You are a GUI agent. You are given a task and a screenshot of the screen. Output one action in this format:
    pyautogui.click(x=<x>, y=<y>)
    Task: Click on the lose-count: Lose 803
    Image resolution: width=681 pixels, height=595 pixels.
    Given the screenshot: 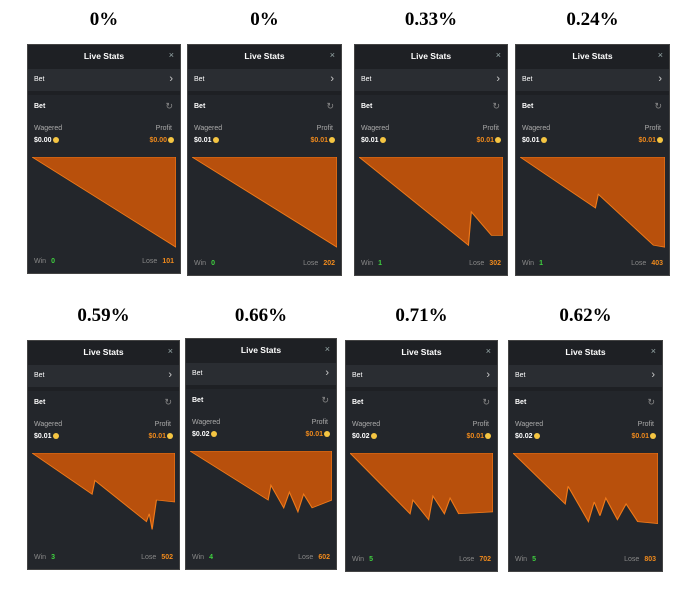 What is the action you would take?
    pyautogui.click(x=640, y=559)
    